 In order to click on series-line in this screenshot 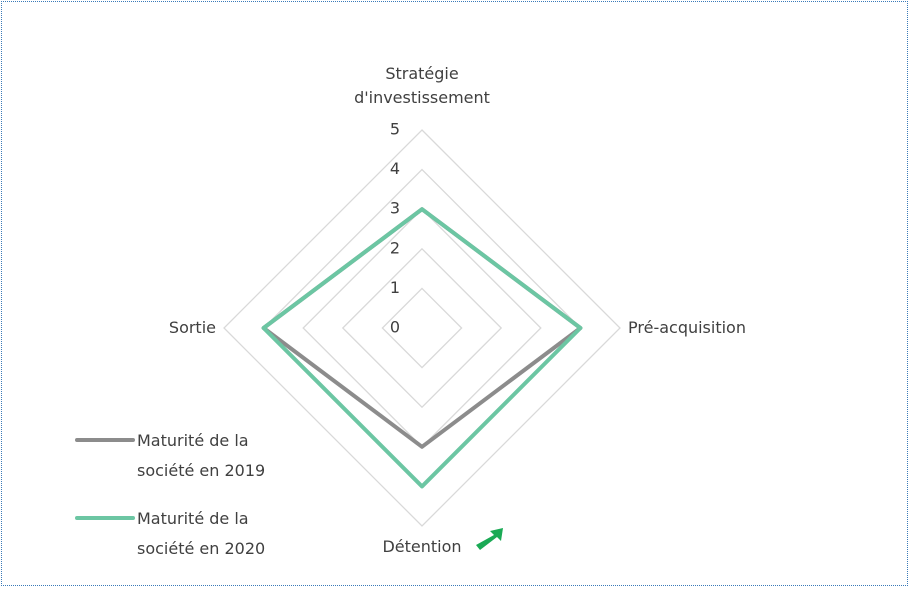, I will do `click(422, 328)`.